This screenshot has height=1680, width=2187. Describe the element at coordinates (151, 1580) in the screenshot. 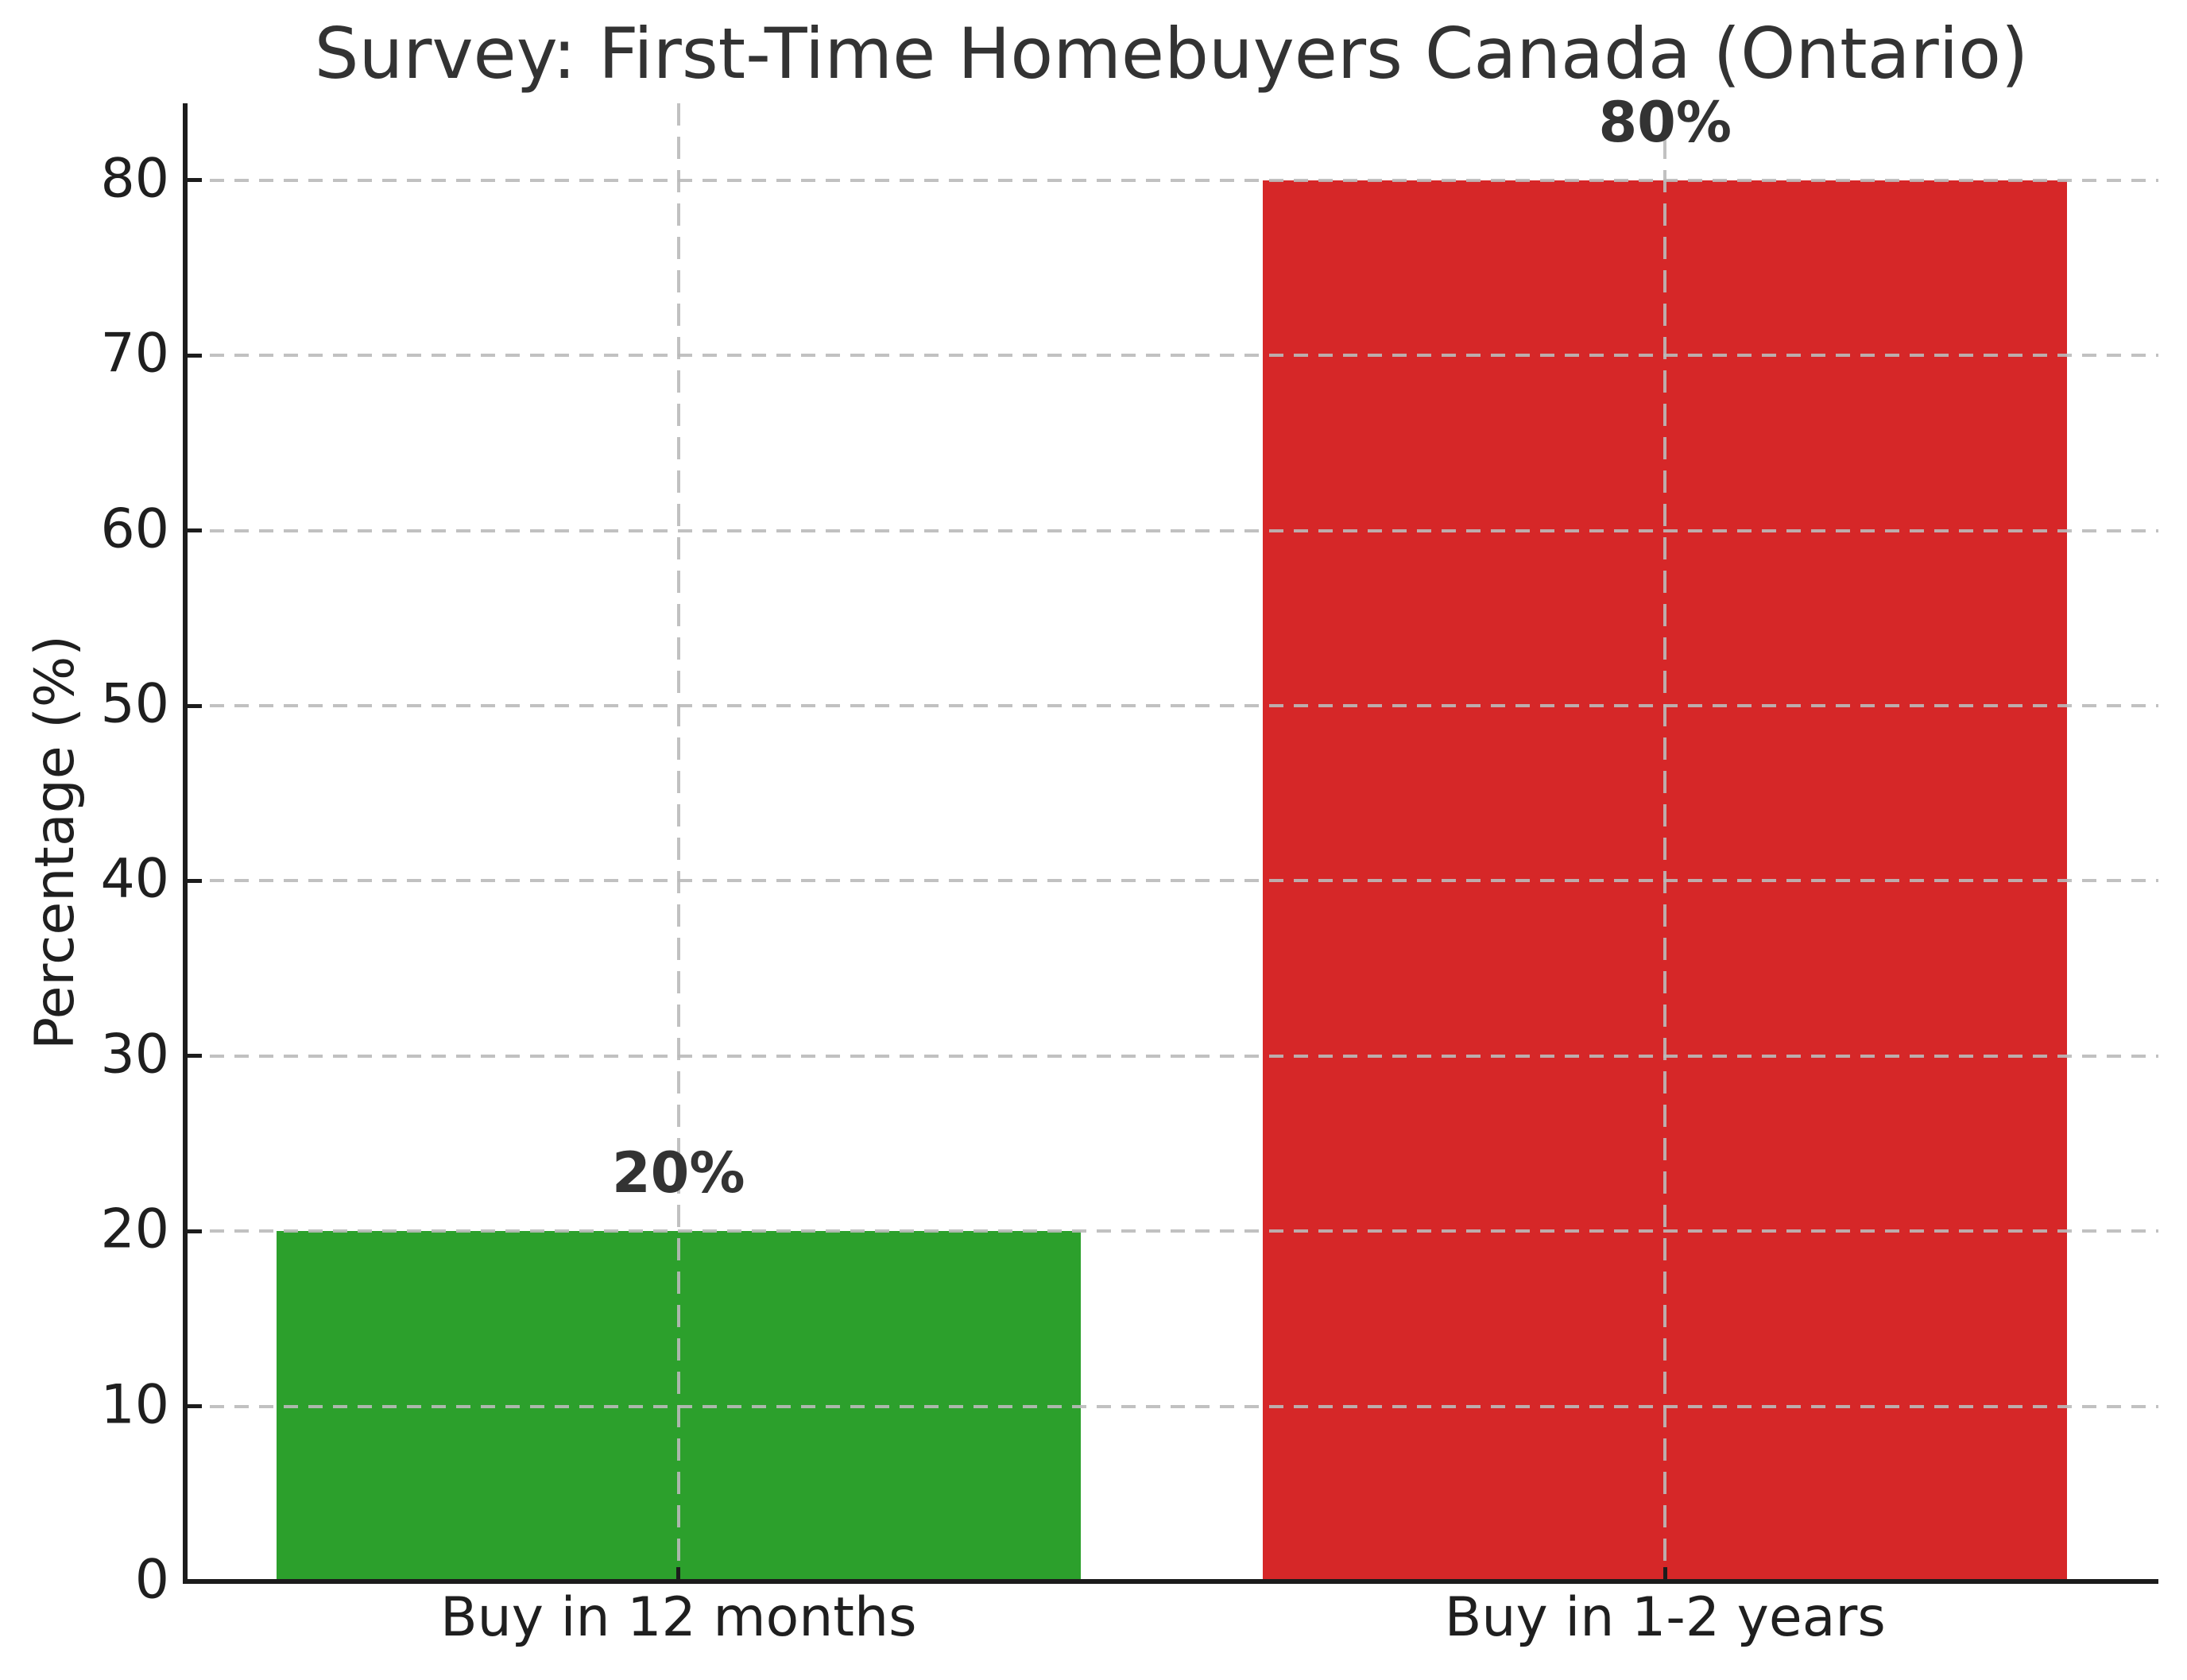

I see `y-tick-label-0: 0` at that location.